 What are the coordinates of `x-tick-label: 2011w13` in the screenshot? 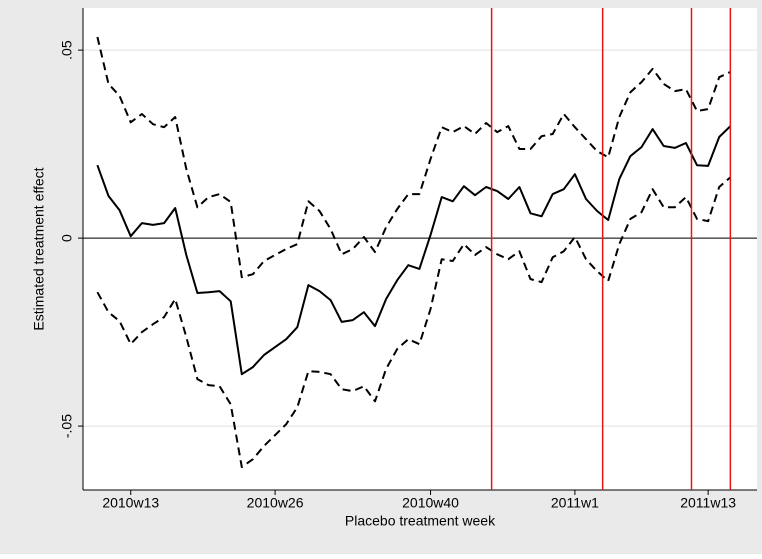 It's located at (708, 503).